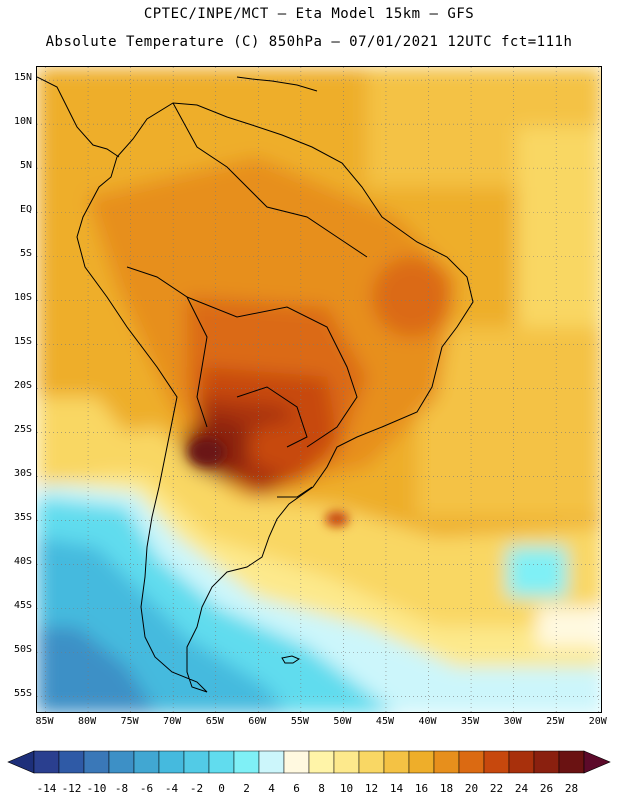 The image size is (618, 800). I want to click on tropical-atlantic-band, so click(559, 227).